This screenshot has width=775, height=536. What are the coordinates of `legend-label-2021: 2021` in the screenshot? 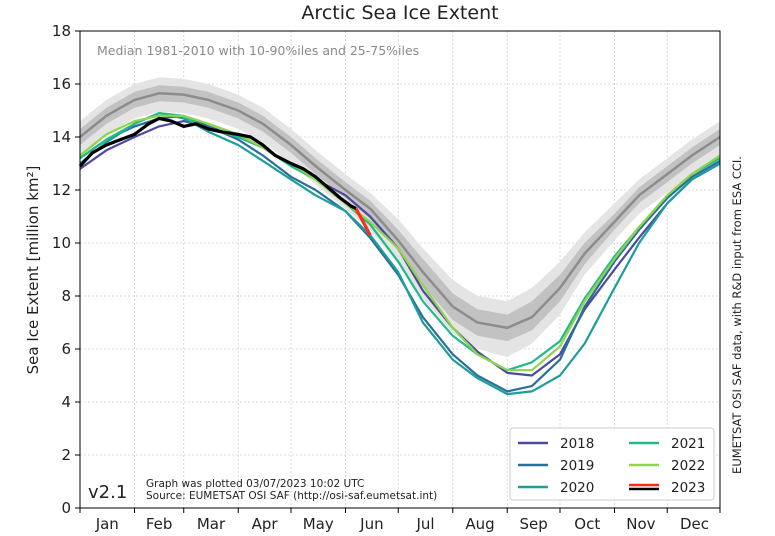 It's located at (688, 444).